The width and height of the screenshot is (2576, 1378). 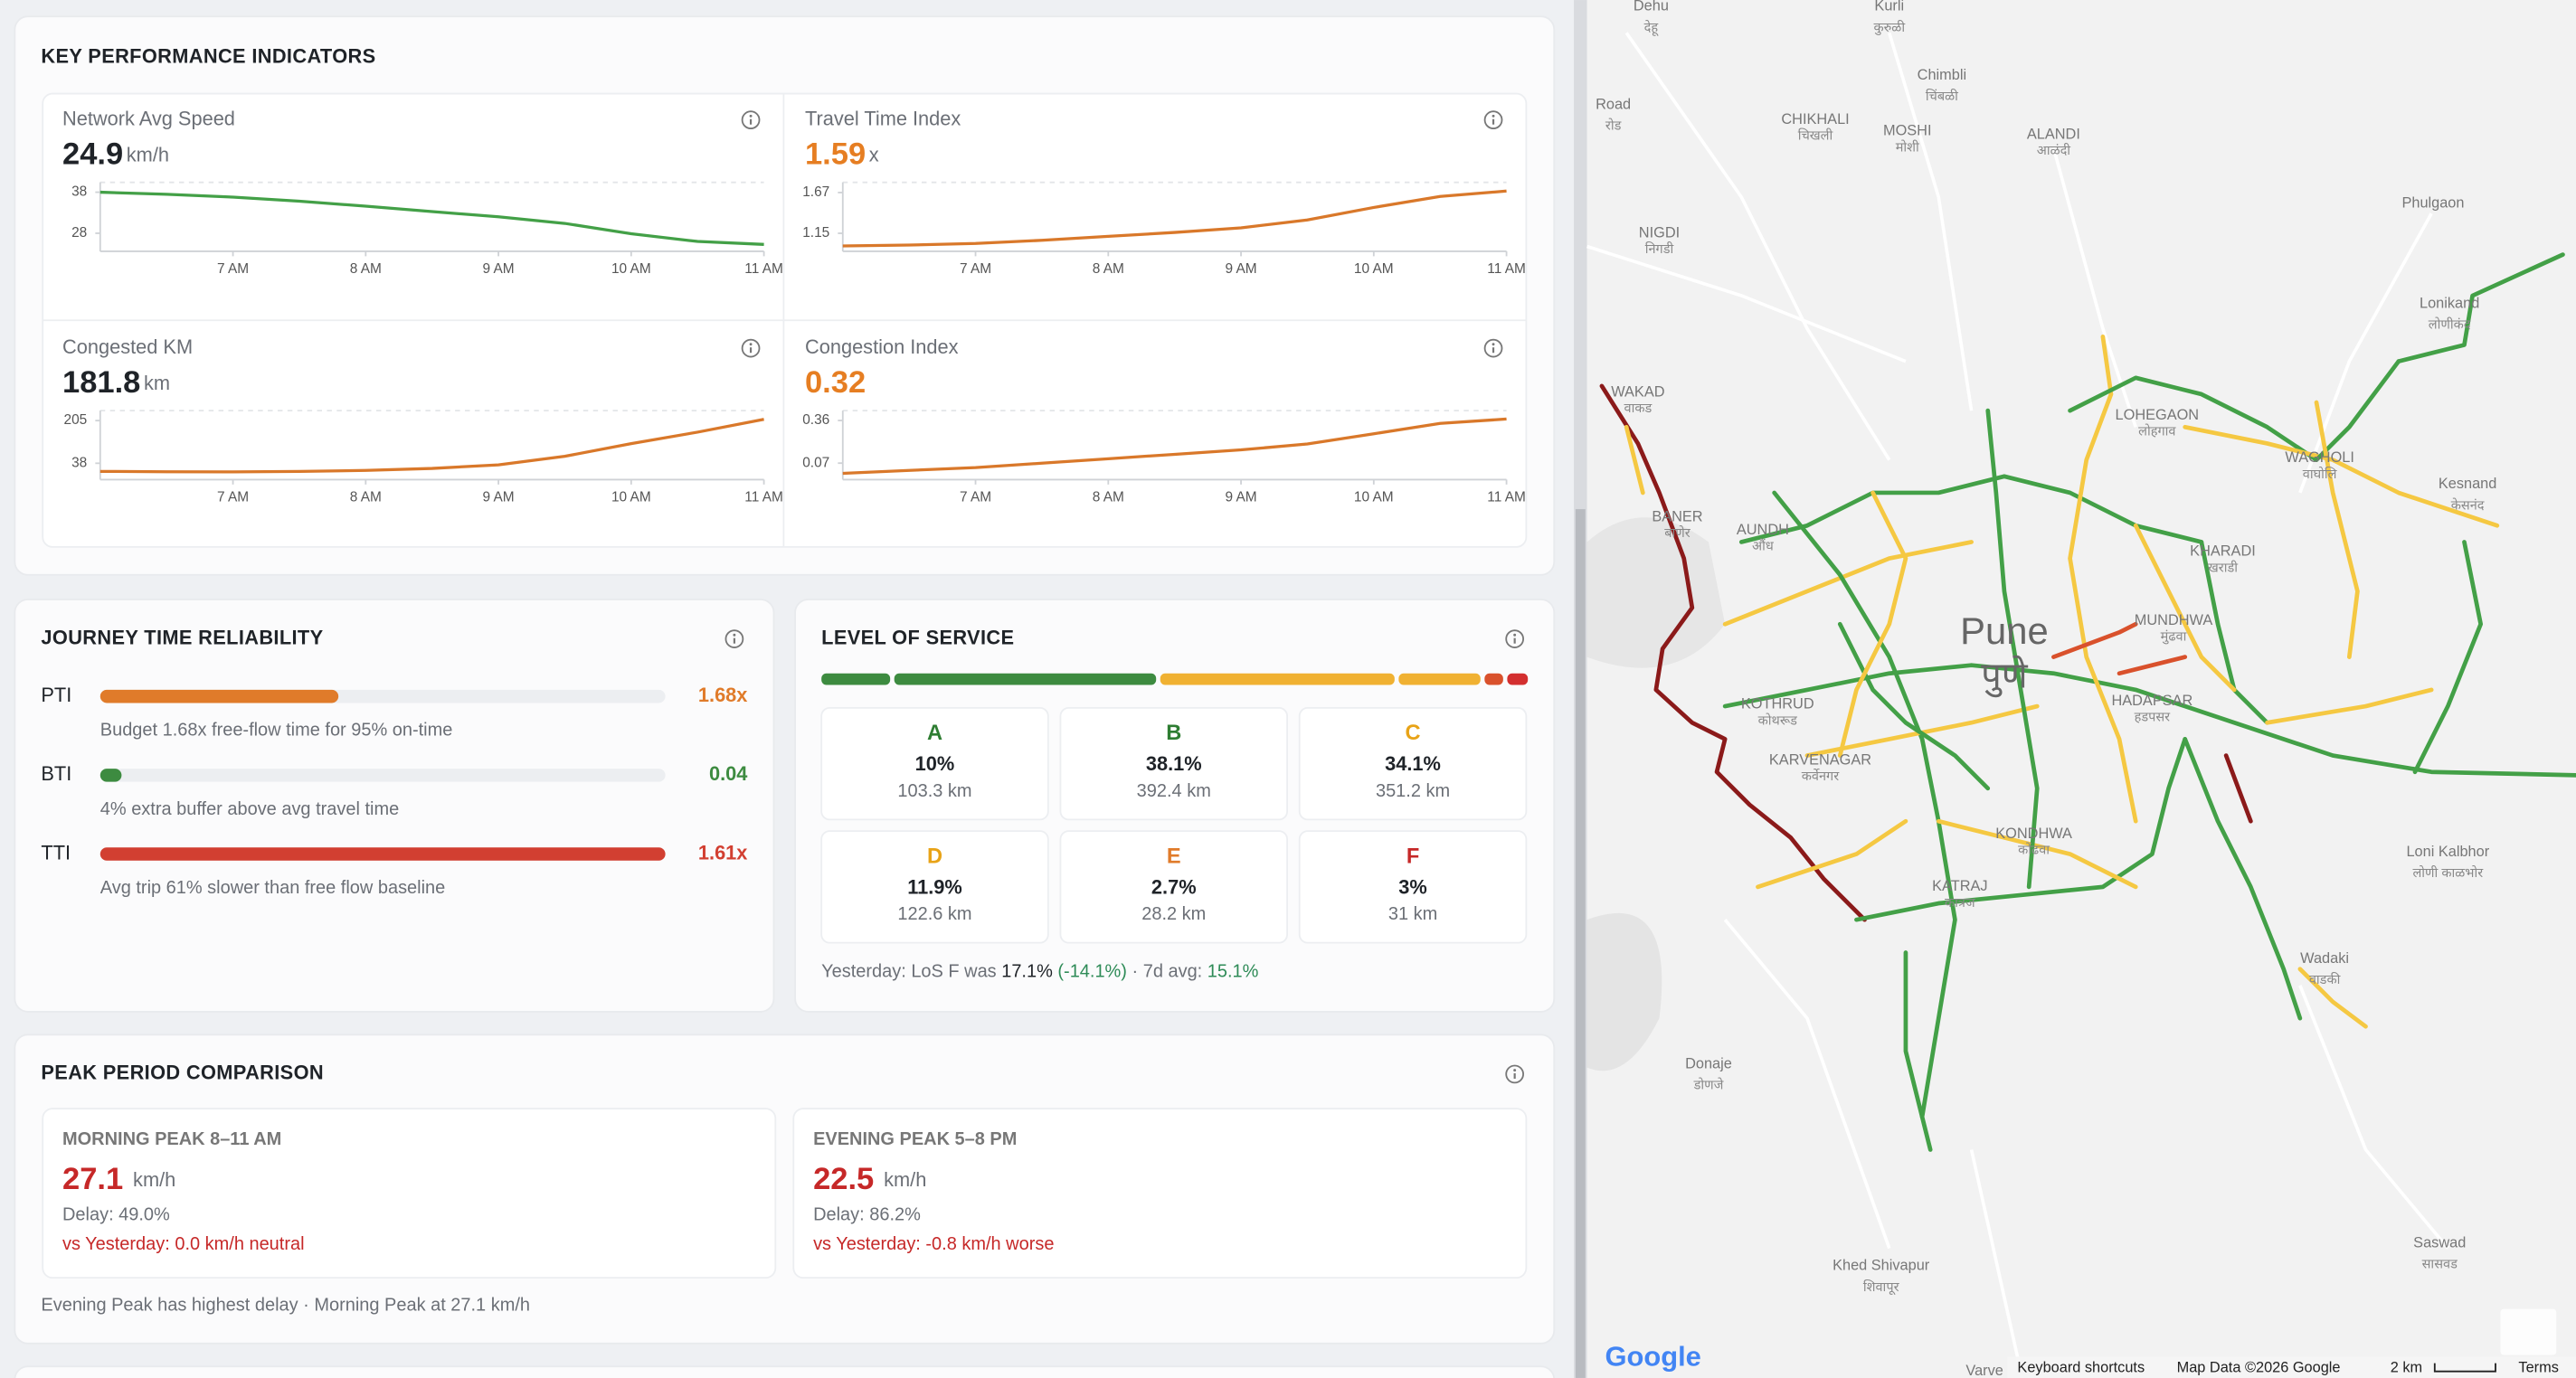 I want to click on map-link: Keyboard shortcuts, so click(x=2081, y=1367).